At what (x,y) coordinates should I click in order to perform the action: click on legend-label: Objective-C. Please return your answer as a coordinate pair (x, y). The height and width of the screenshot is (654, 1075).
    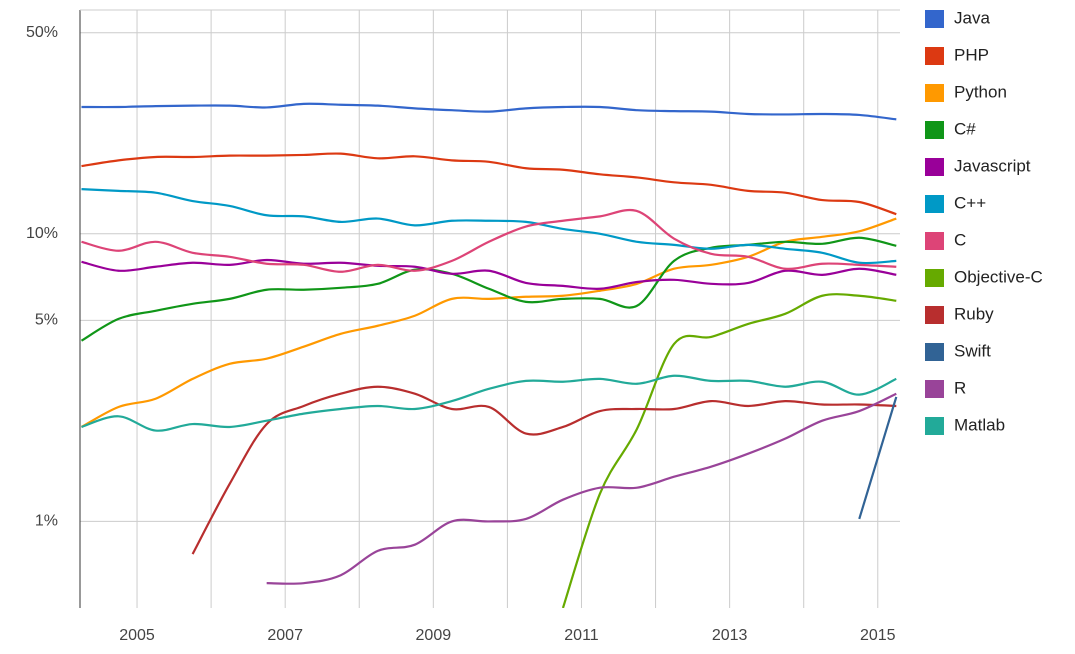
    Looking at the image, I should click on (998, 276).